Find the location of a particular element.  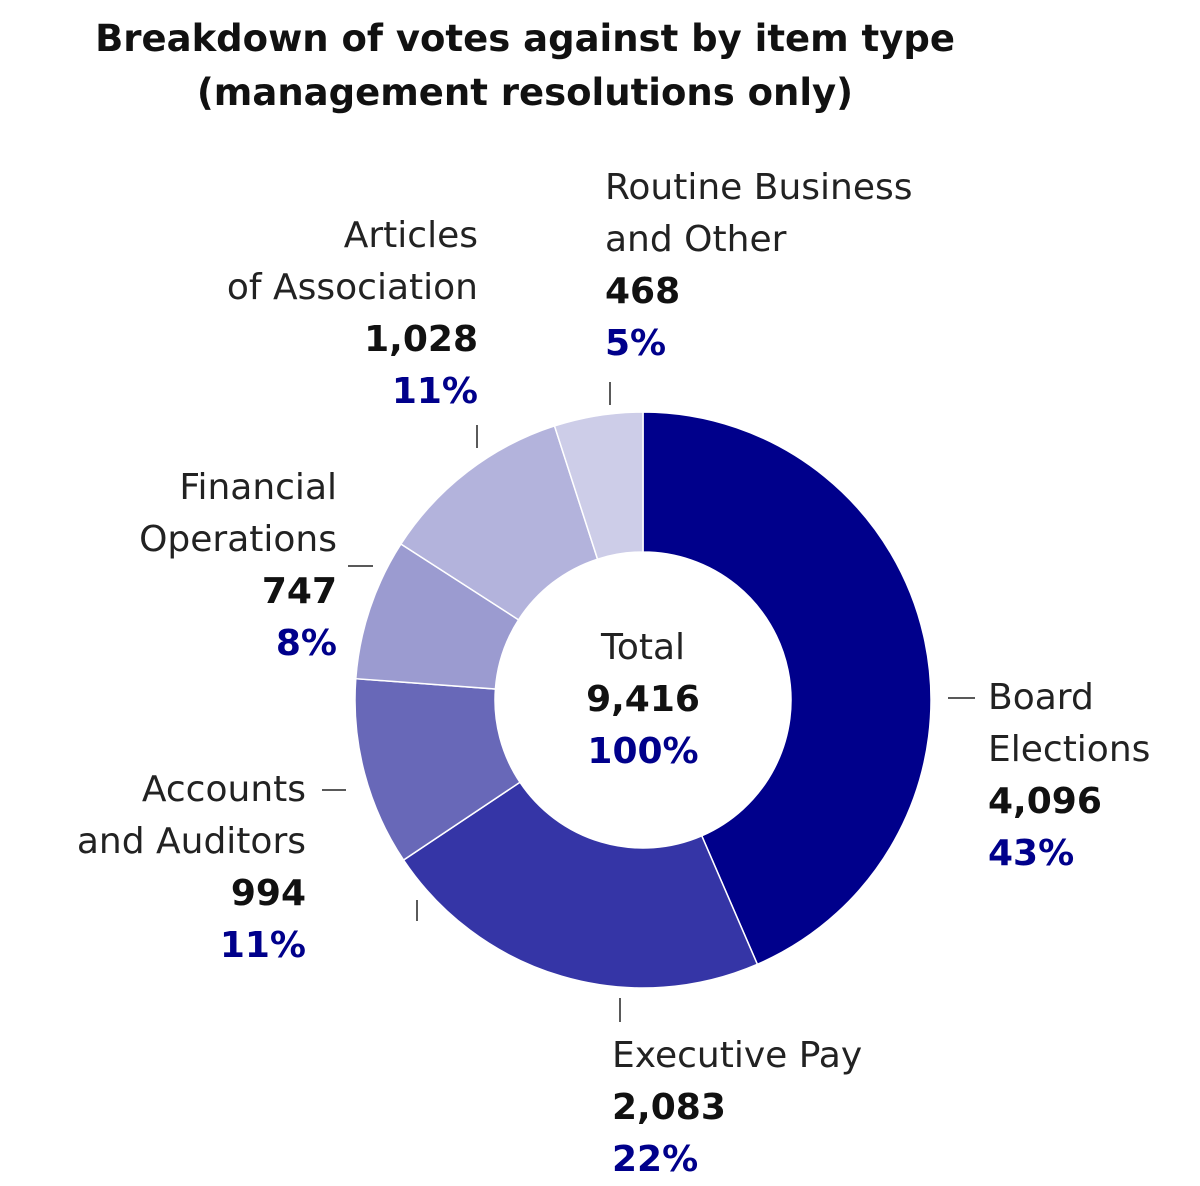

label-board-elections: Board Elections 4,096 43% is located at coordinates (1069, 776).